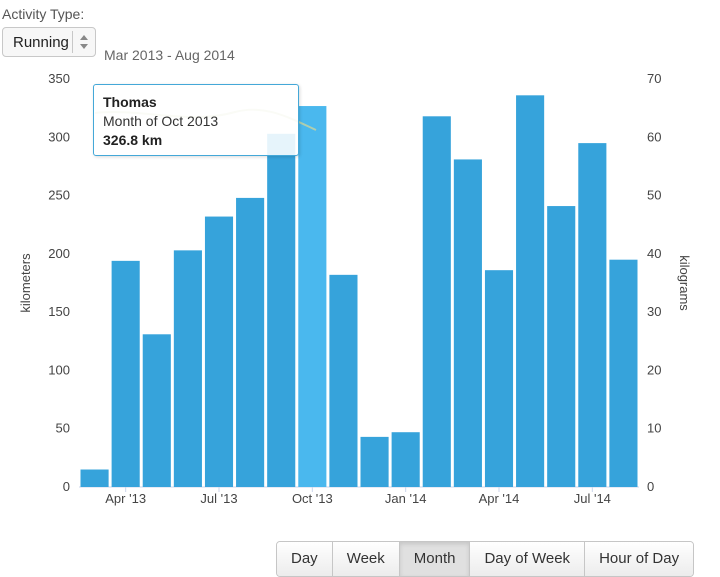 Image resolution: width=720 pixels, height=577 pixels. Describe the element at coordinates (59, 311) in the screenshot. I see `y-tick-left: 150` at that location.